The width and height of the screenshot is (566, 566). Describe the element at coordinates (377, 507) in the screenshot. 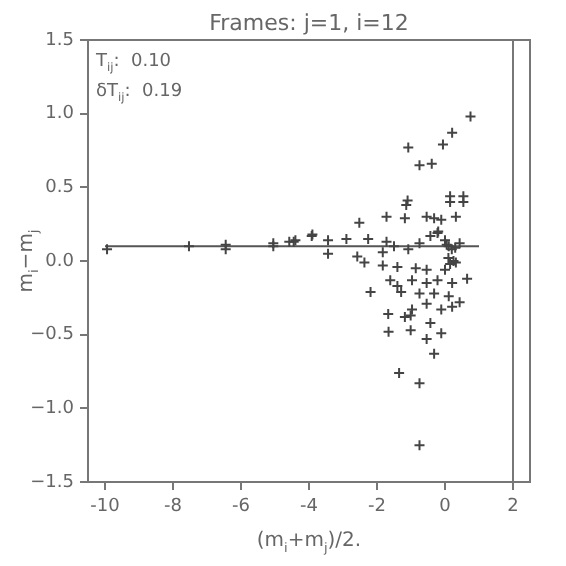

I see `x-tick-label: -2` at that location.